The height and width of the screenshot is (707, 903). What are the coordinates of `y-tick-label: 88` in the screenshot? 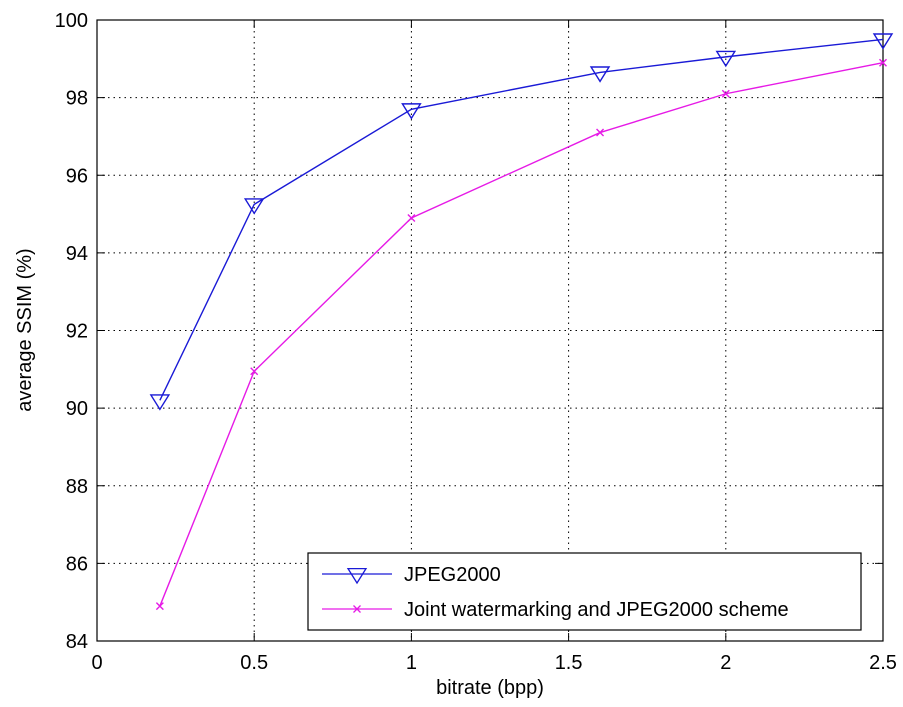 It's located at (77, 487).